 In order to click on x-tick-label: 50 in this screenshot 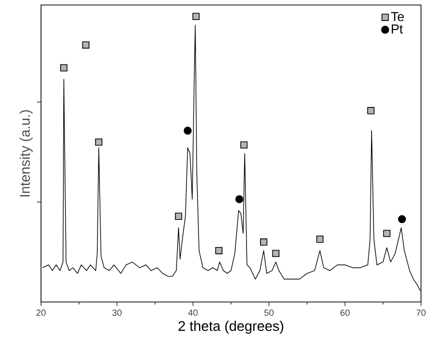, I will do `click(269, 313)`.